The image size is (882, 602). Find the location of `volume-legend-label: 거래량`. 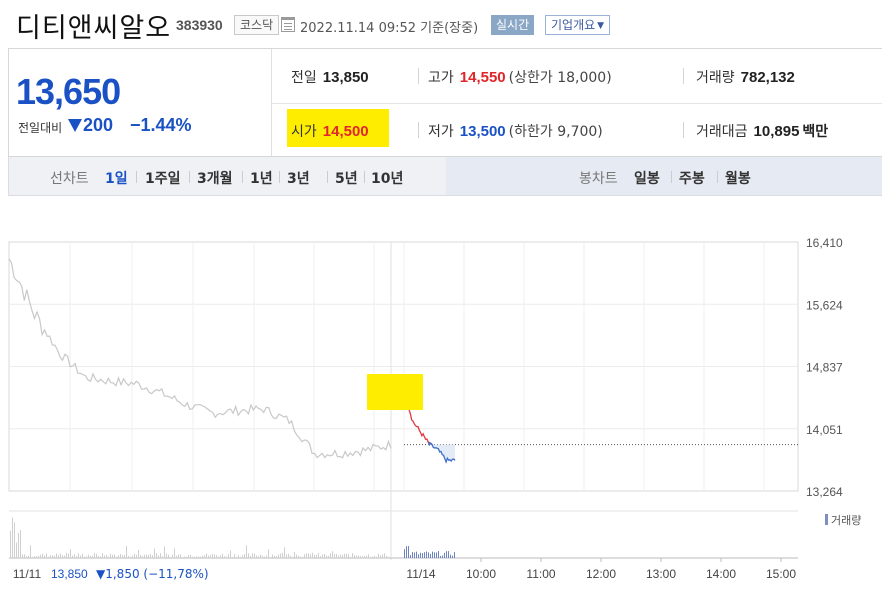

volume-legend-label: 거래량 is located at coordinates (846, 520).